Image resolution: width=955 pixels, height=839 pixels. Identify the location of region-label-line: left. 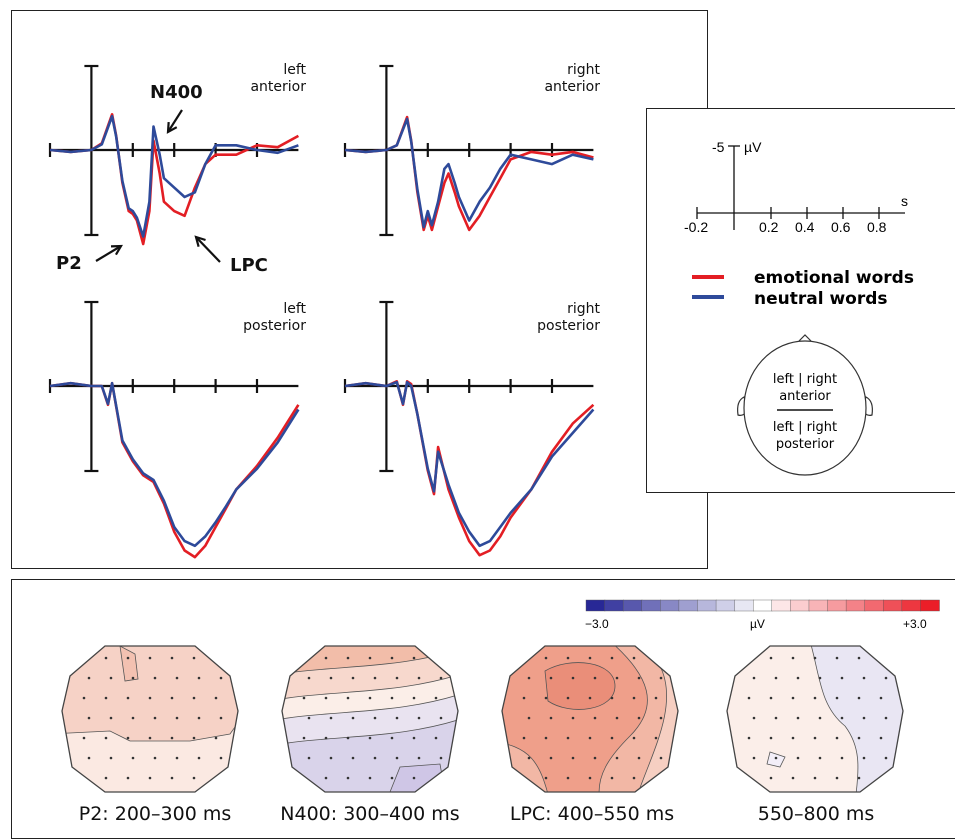
(294, 309).